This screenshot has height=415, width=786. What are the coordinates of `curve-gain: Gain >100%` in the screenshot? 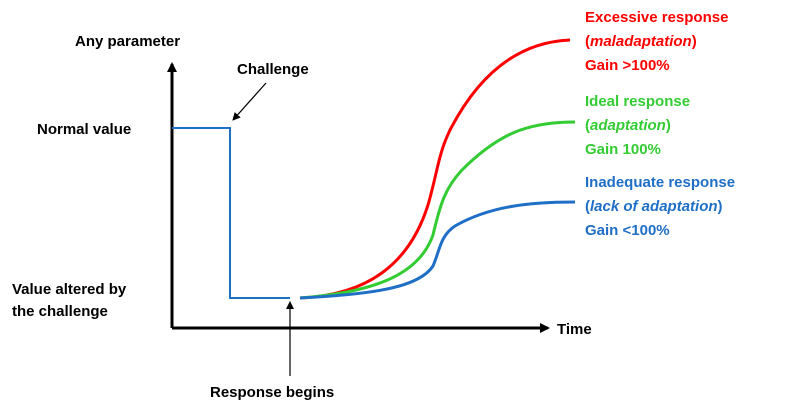 It's located at (627, 65).